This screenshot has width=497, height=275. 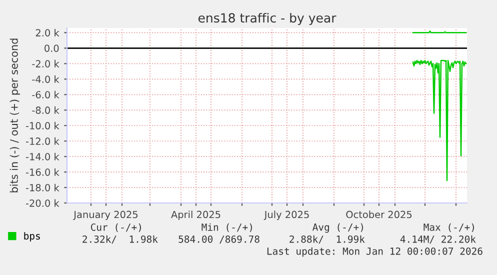 I want to click on x-tick-label: July 2025, so click(x=286, y=215).